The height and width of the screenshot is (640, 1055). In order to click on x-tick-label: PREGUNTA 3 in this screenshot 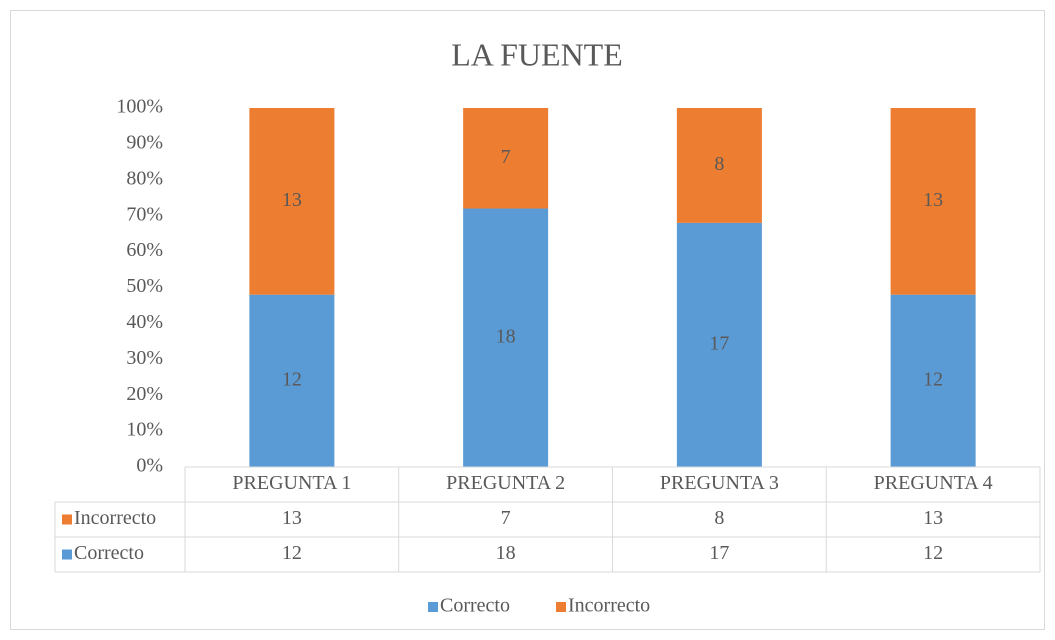, I will do `click(719, 483)`.